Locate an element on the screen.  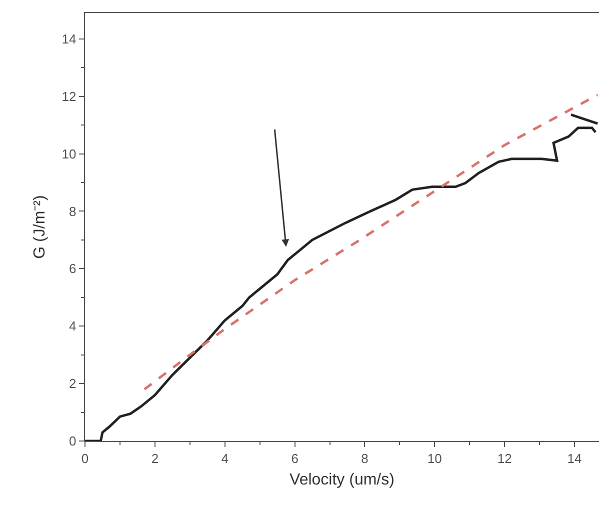
y-axis-title: G (J/m⁻²) is located at coordinates (40, 227).